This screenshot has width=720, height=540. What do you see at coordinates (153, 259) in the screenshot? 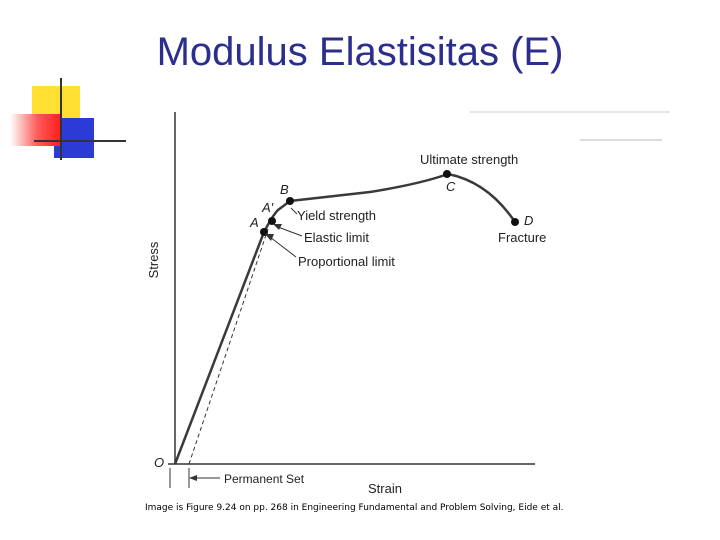
I see `y-axis-label: Stress` at bounding box center [153, 259].